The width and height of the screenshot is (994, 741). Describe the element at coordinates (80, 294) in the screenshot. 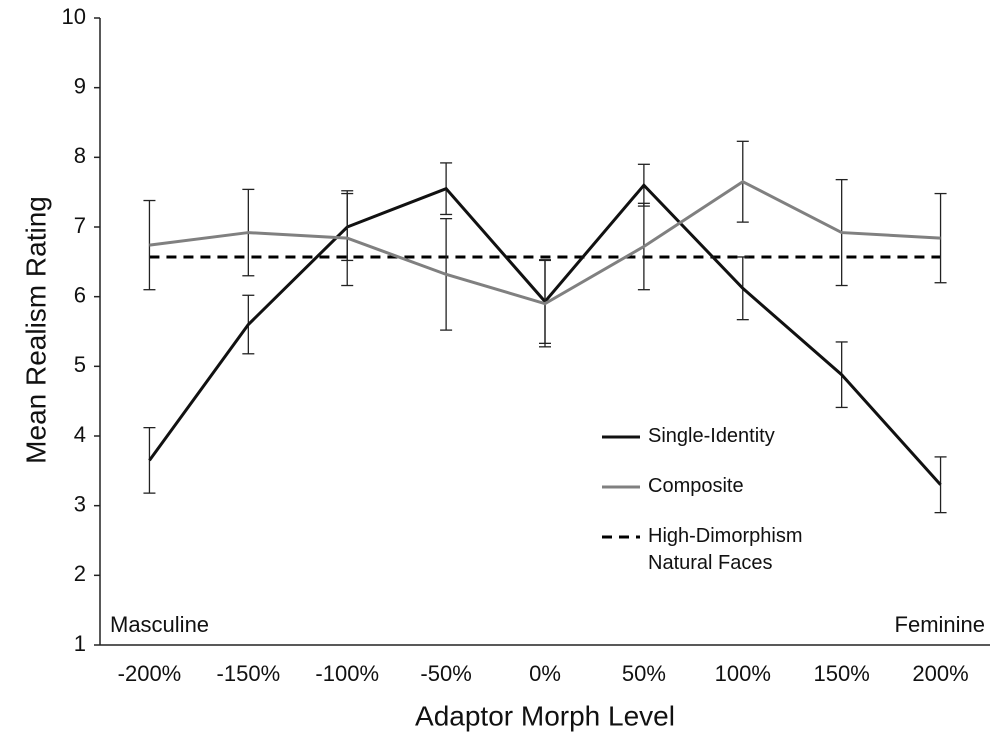

I see `y-tick-label: 6` at that location.